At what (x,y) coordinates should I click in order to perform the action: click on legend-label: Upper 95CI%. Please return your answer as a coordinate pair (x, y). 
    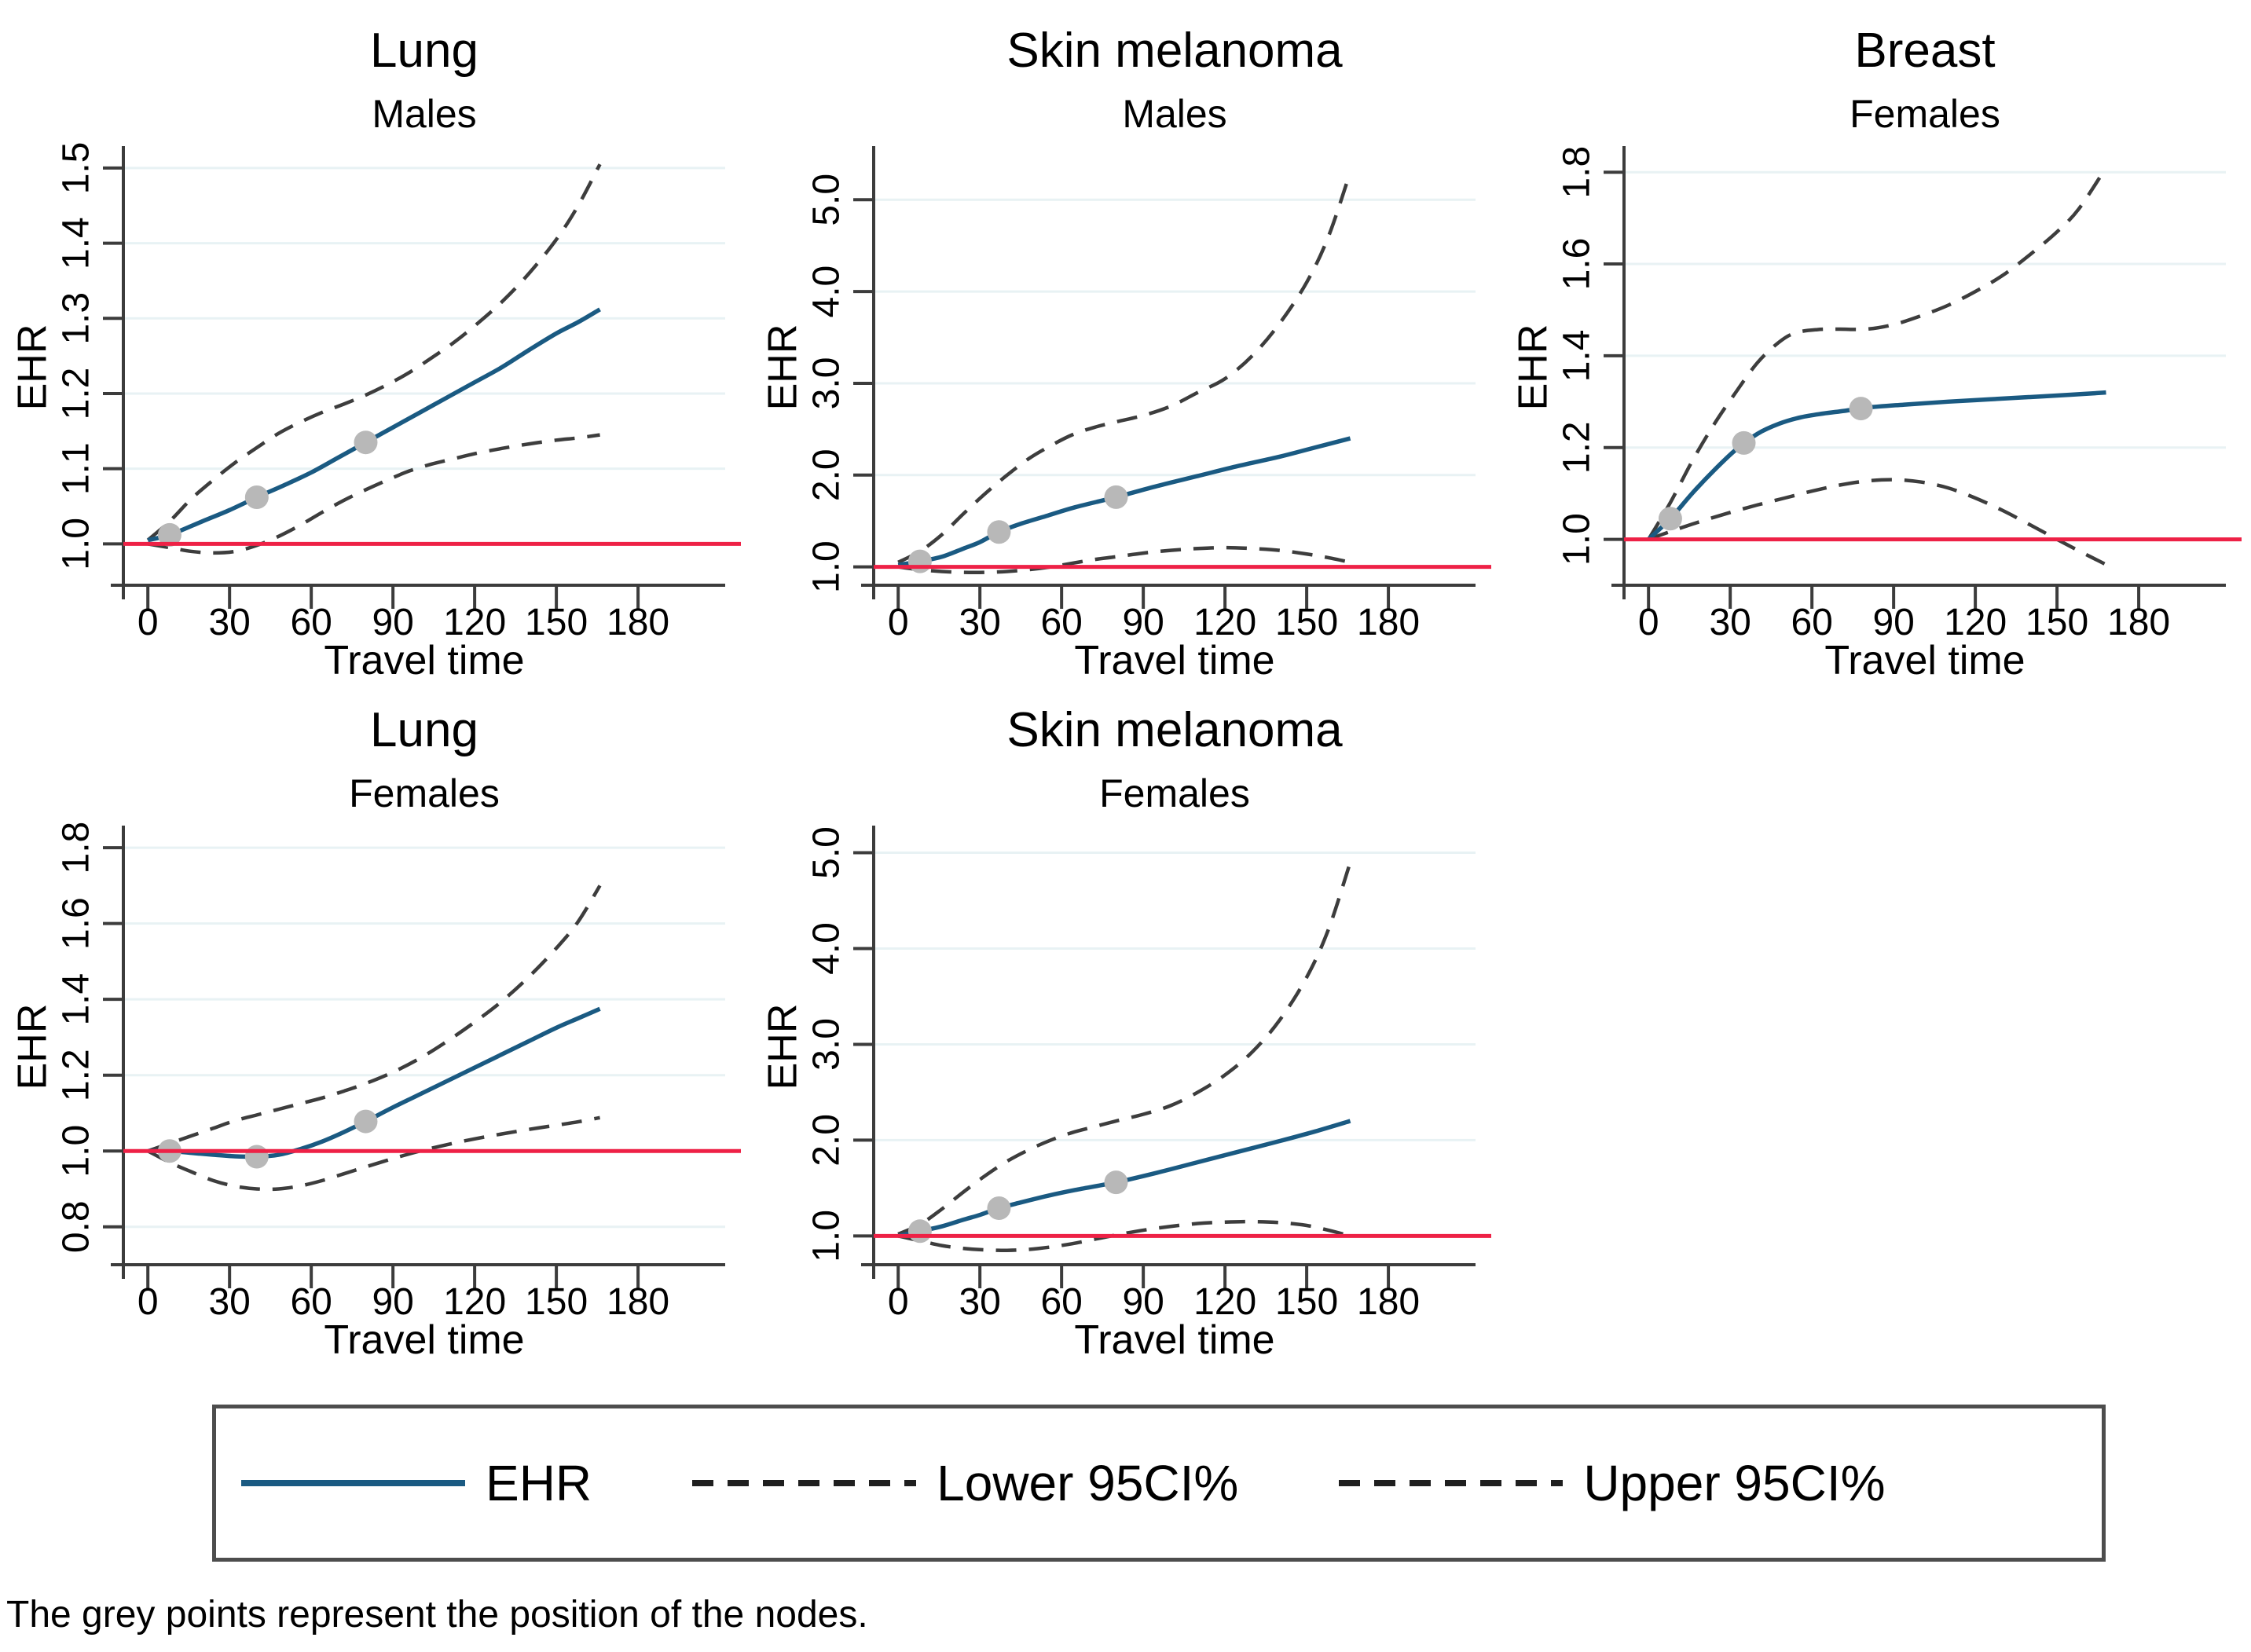
    Looking at the image, I should click on (1734, 1483).